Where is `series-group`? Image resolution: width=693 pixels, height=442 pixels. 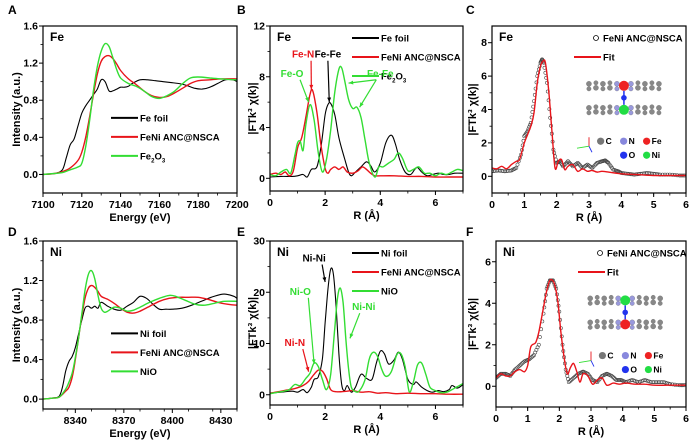 series-group is located at coordinates (140, 334).